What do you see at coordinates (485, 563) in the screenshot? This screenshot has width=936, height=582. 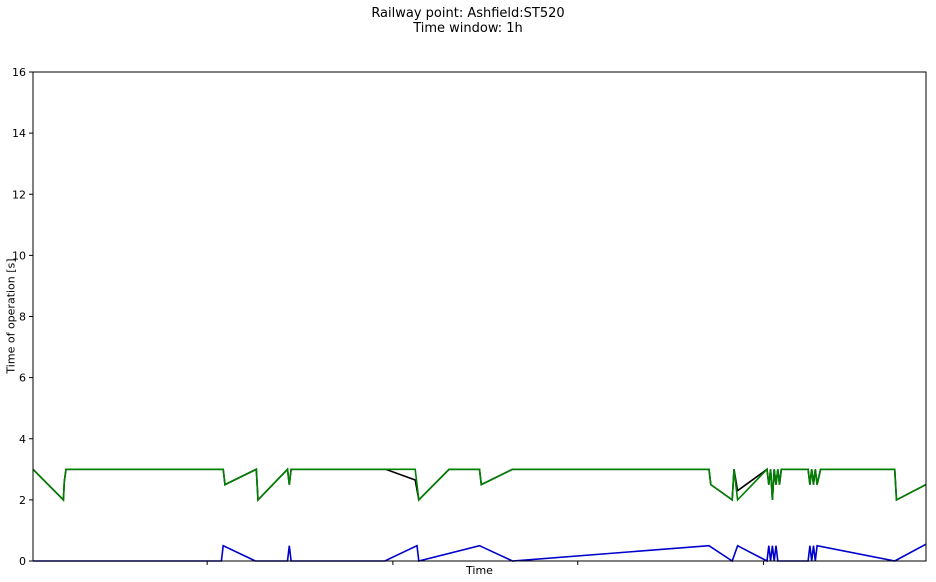 I see `x-axis` at bounding box center [485, 563].